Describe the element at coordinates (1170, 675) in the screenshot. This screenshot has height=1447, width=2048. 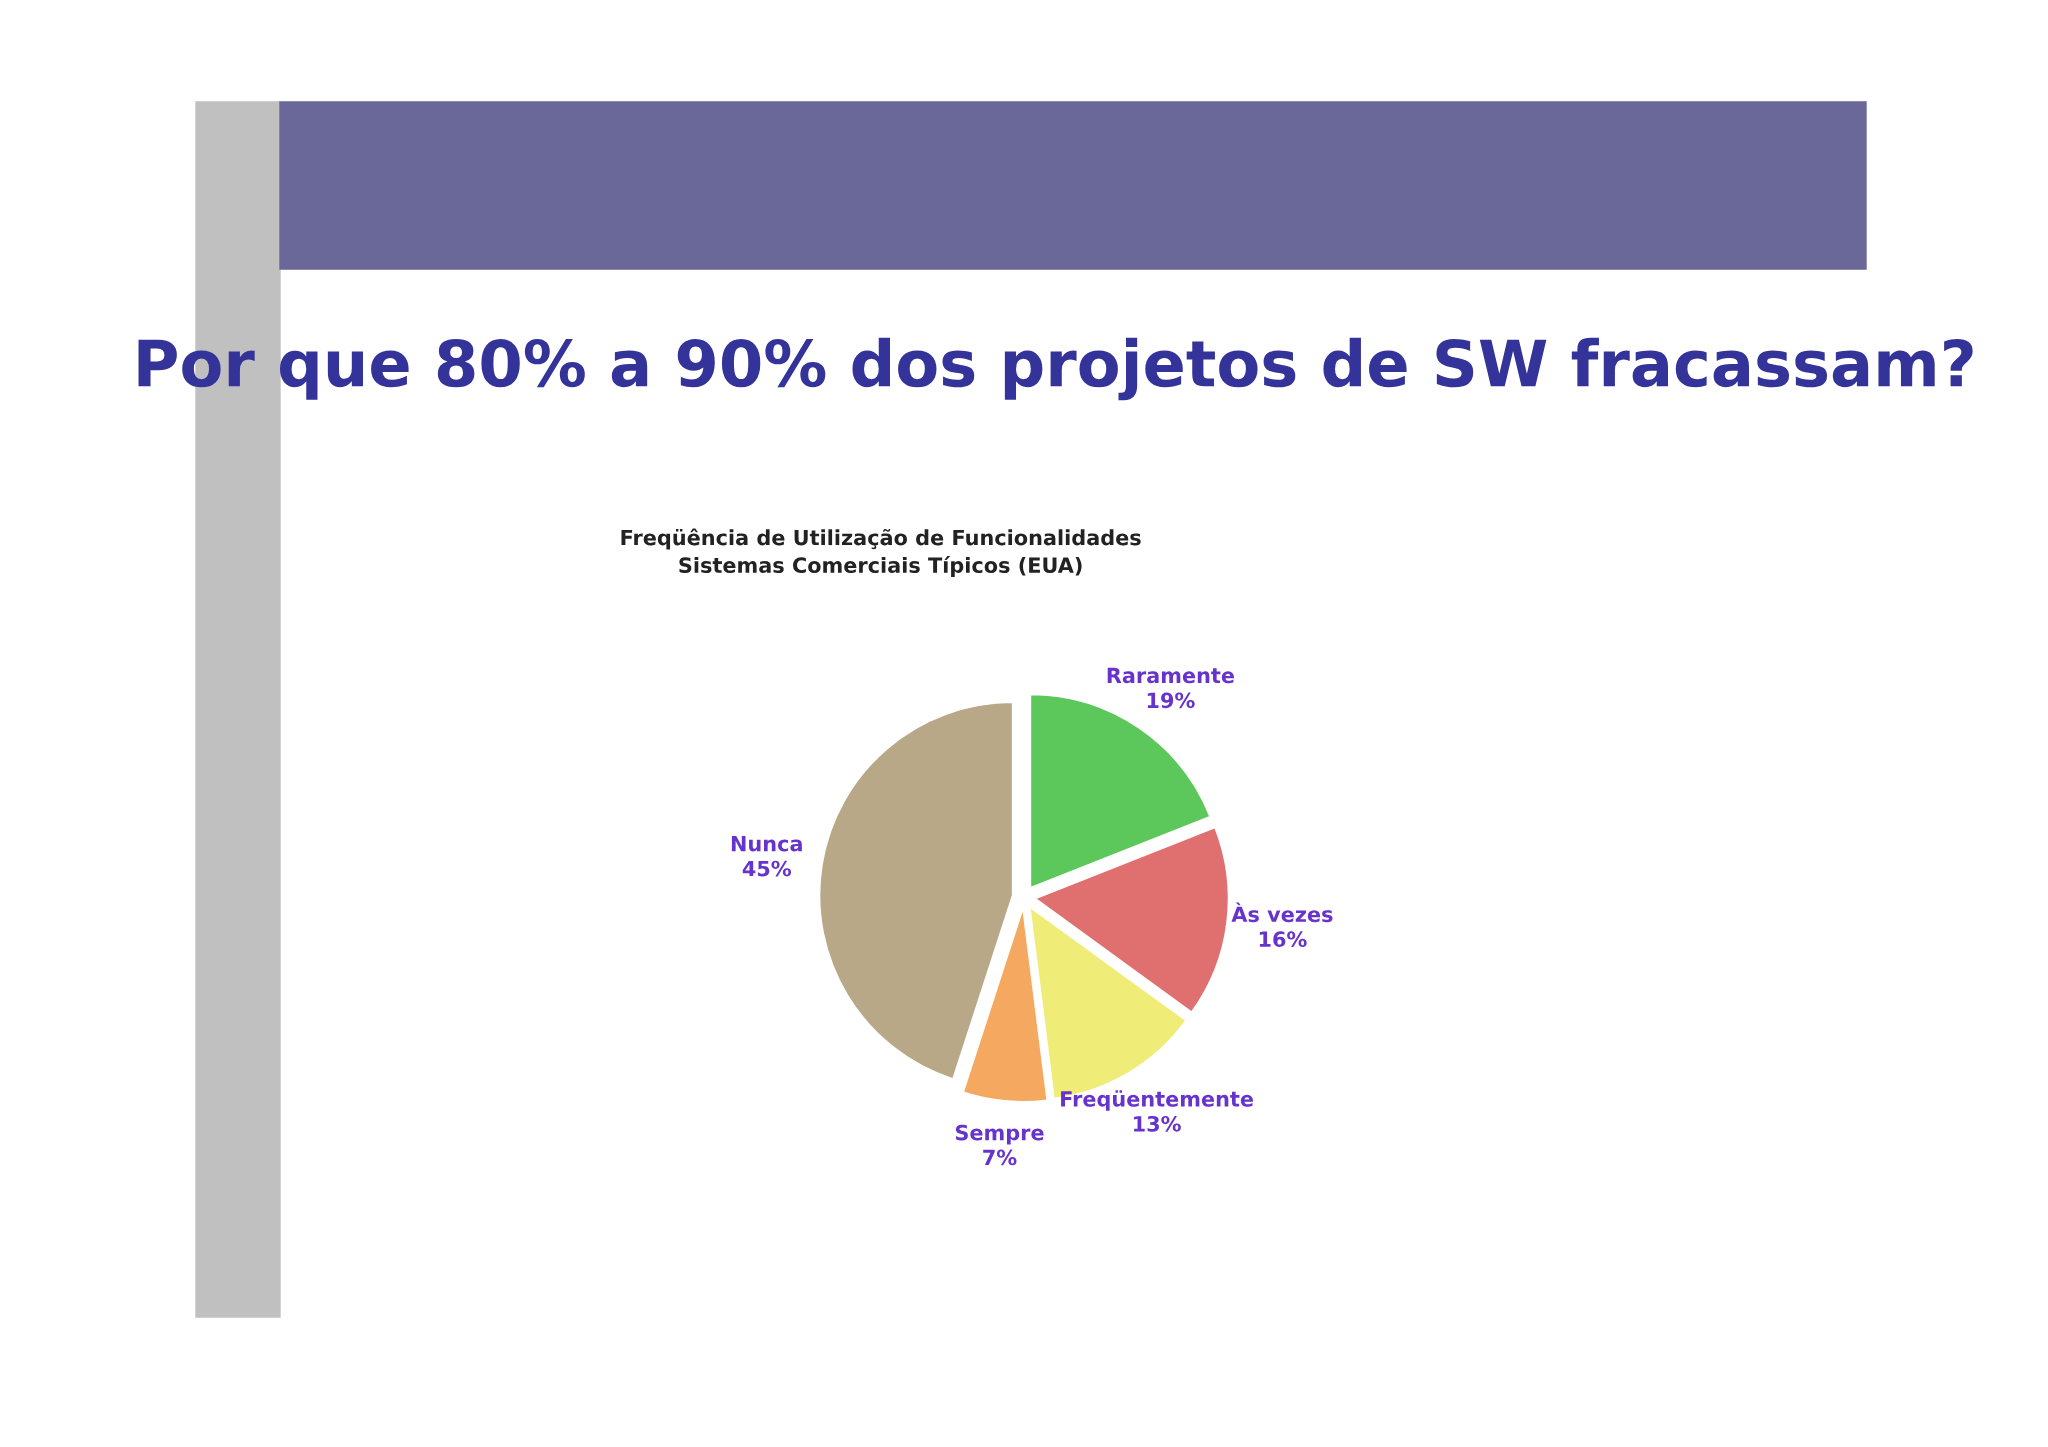
I see `slice-label: Raramente` at that location.